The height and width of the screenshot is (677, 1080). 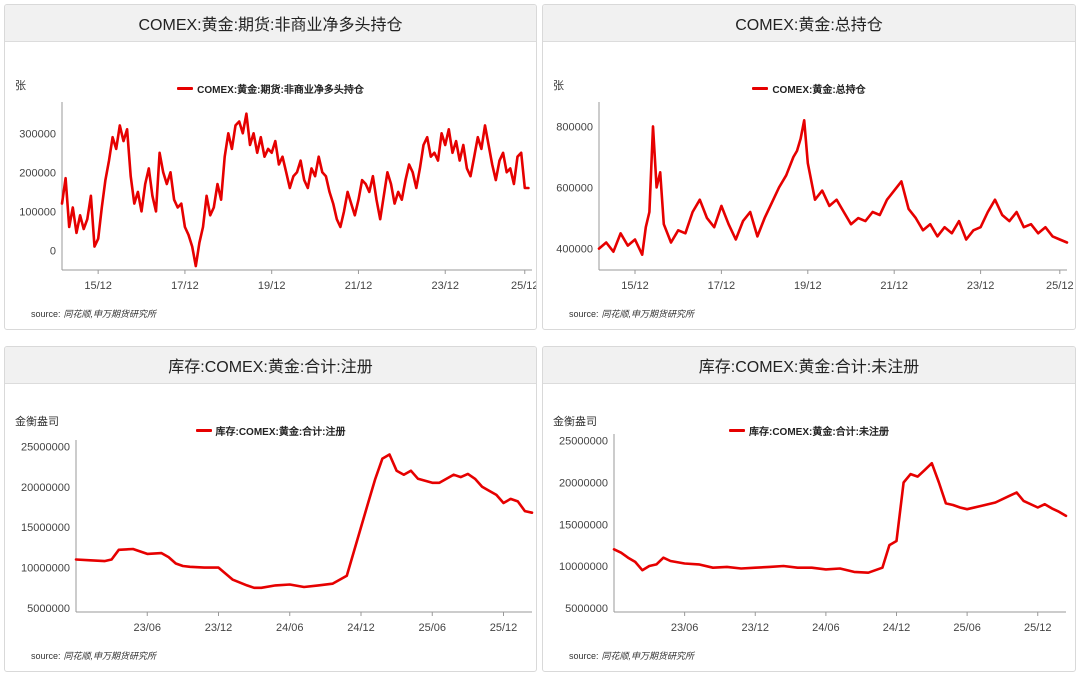 What do you see at coordinates (37, 173) in the screenshot?
I see `y-tick-label: 200000` at bounding box center [37, 173].